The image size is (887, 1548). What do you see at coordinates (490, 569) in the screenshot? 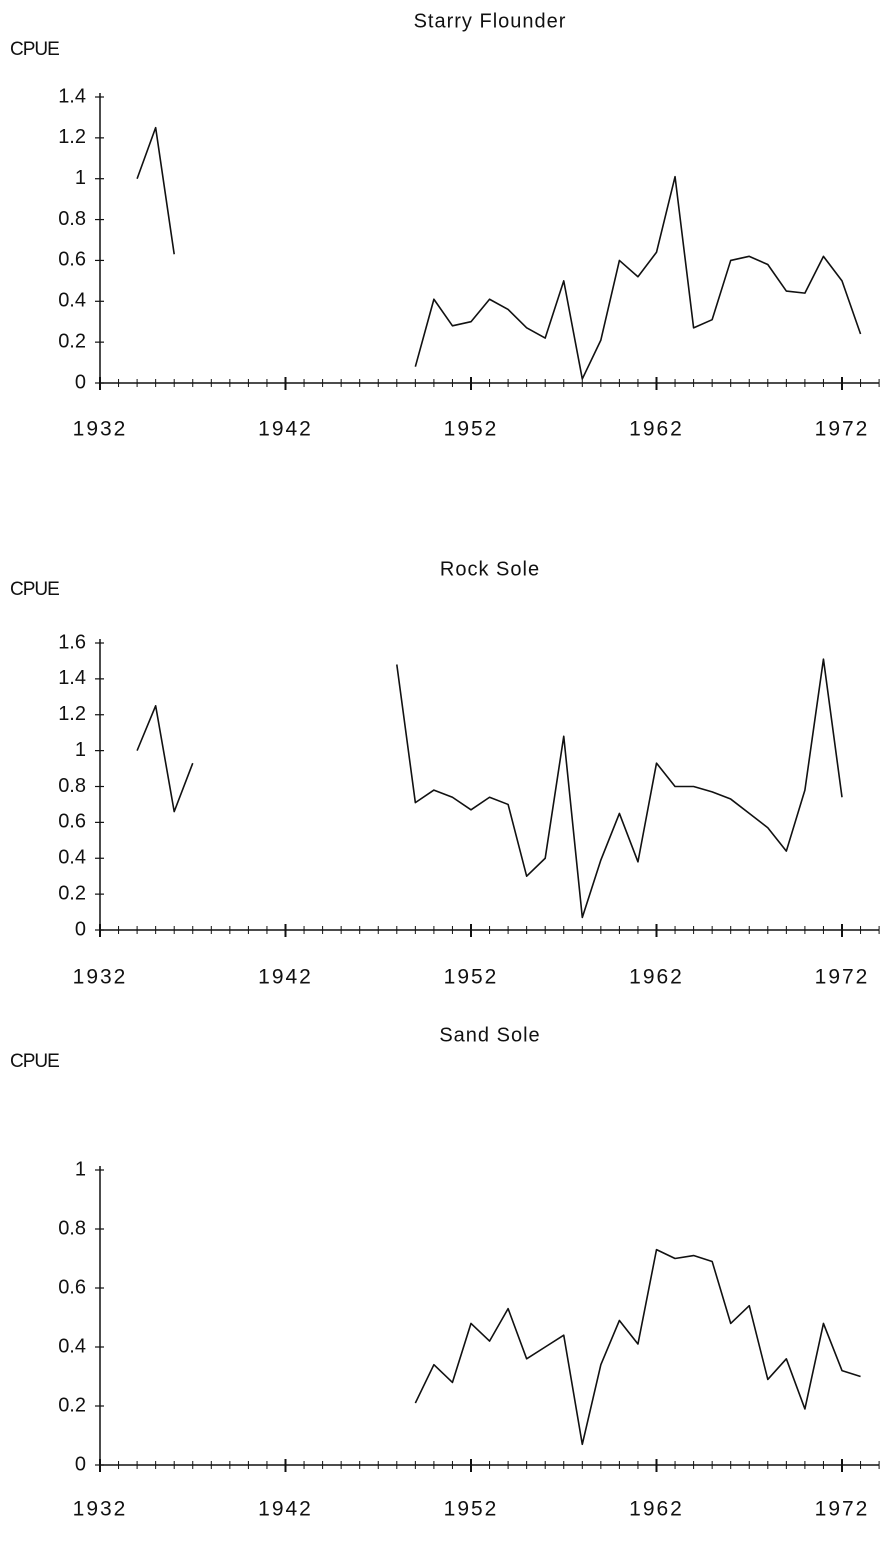
I see `chart-title: Rock Sole` at bounding box center [490, 569].